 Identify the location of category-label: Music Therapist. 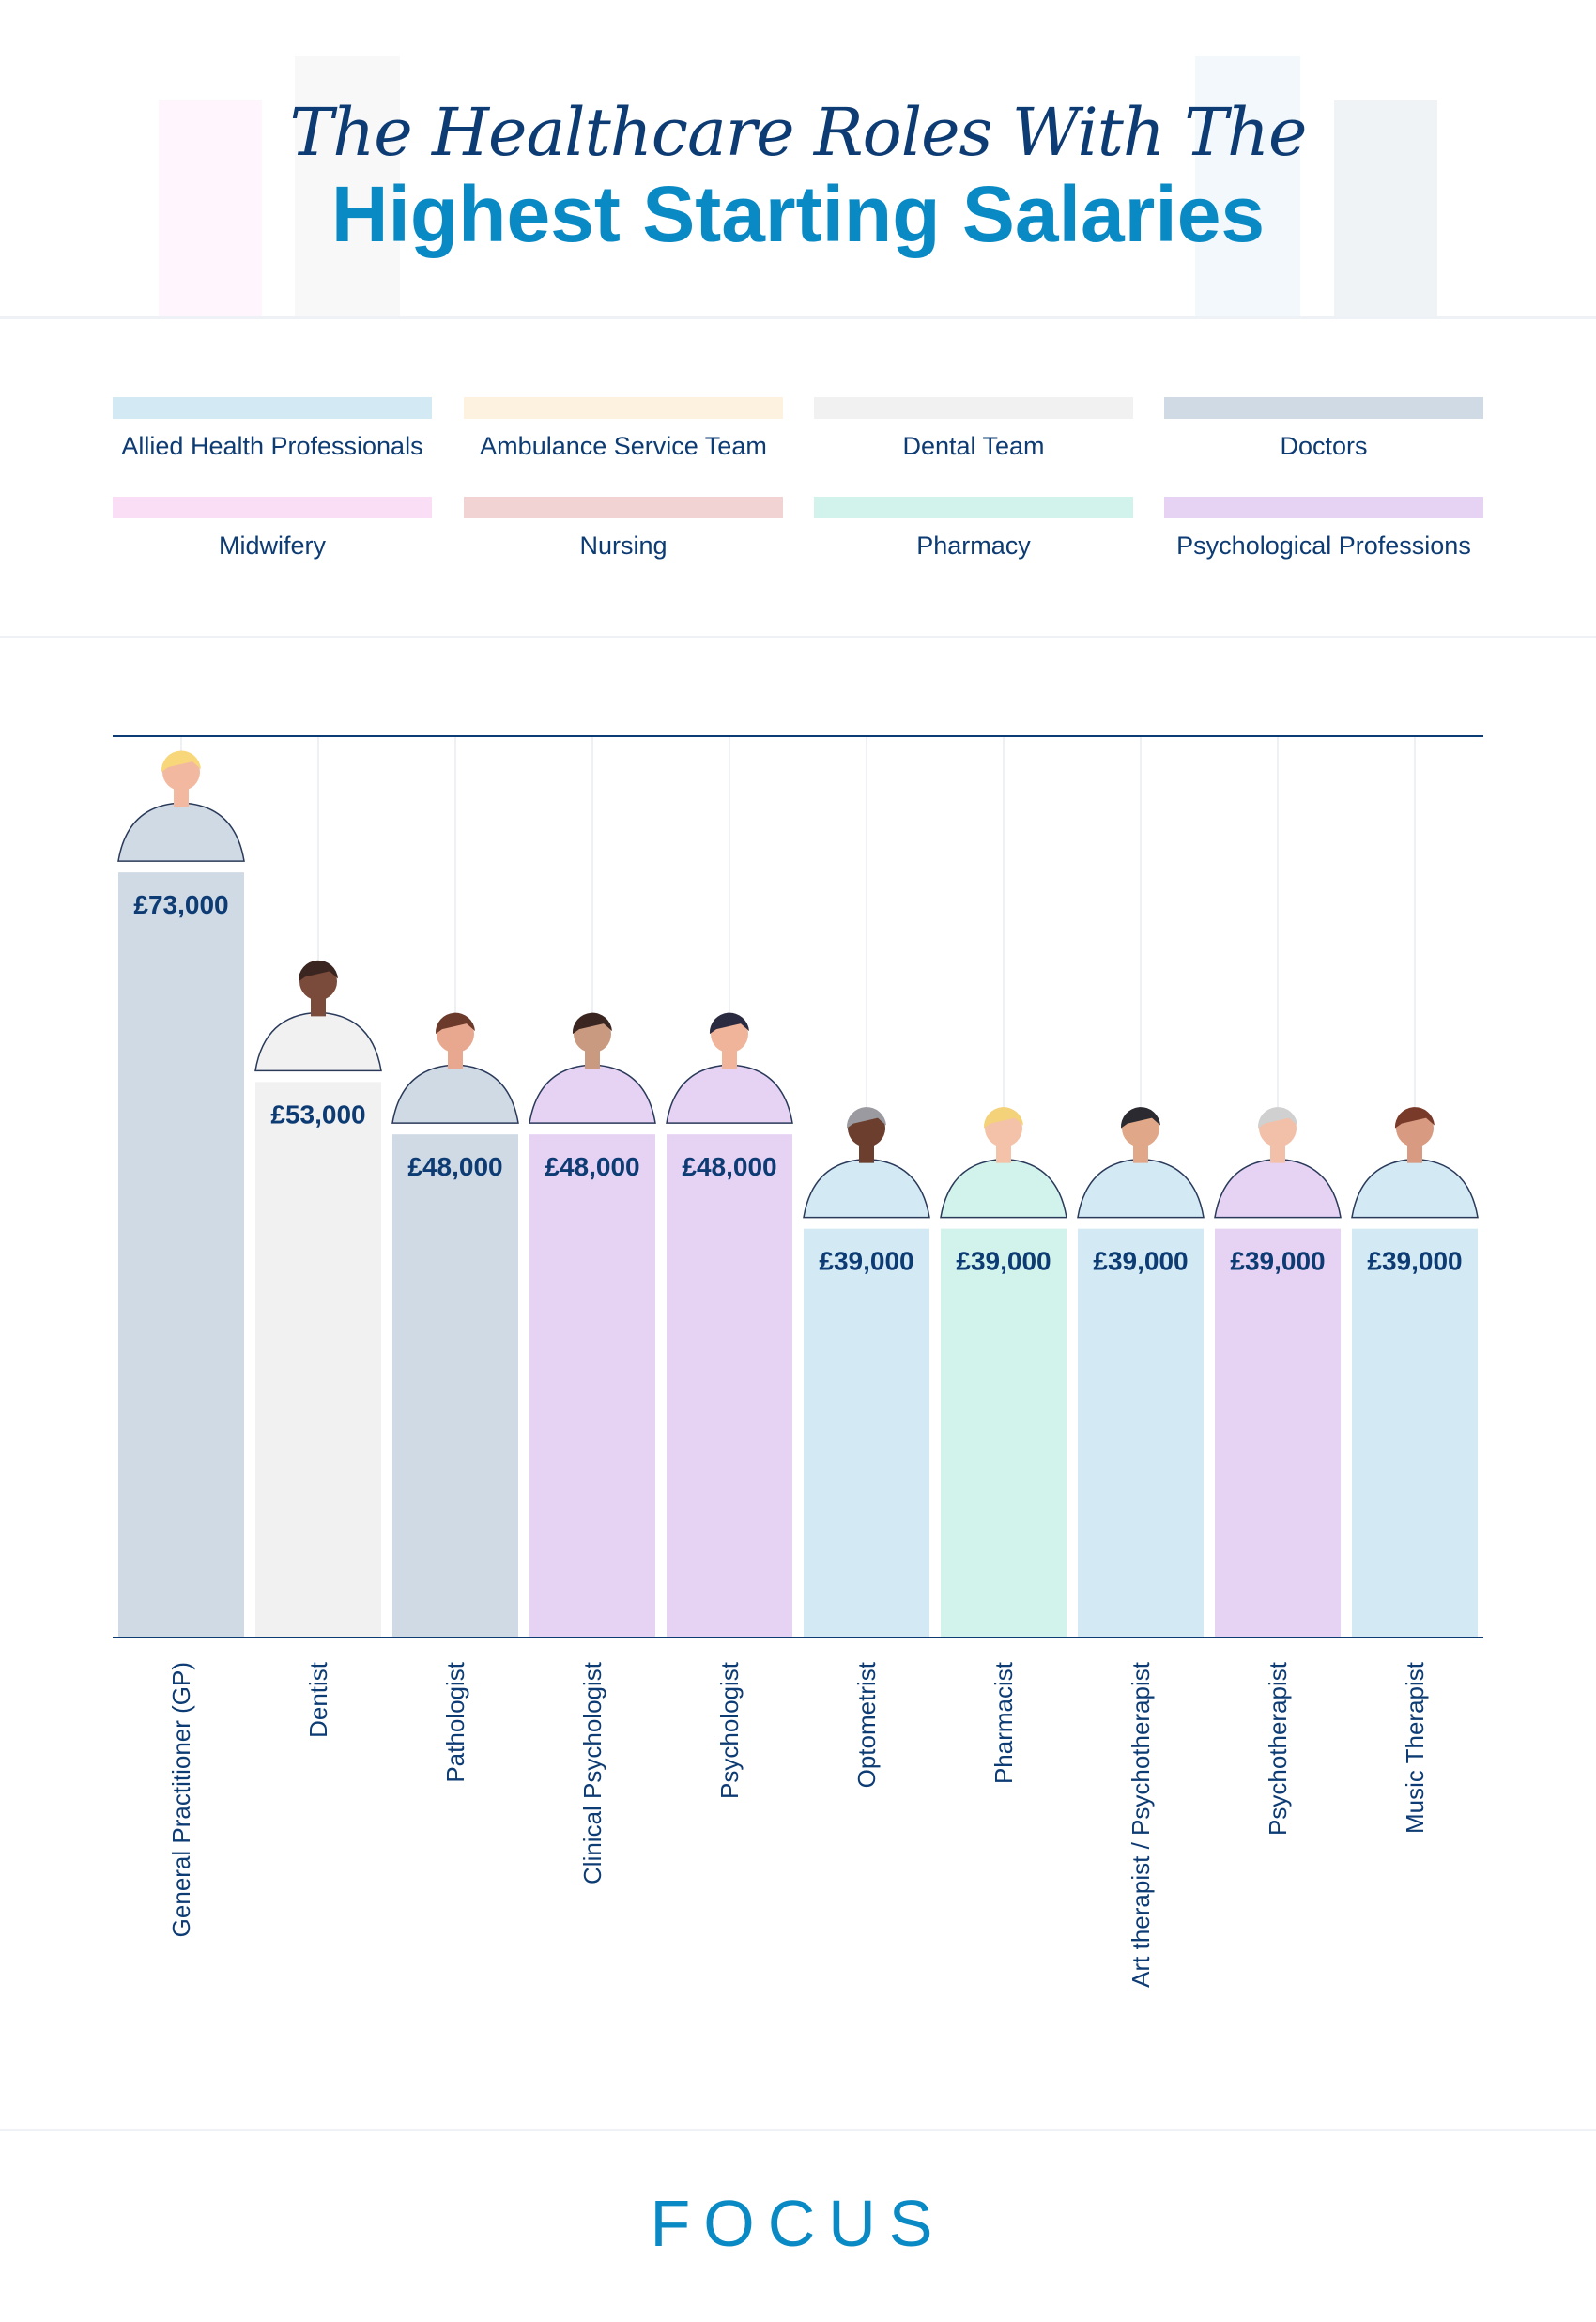
(1415, 1747).